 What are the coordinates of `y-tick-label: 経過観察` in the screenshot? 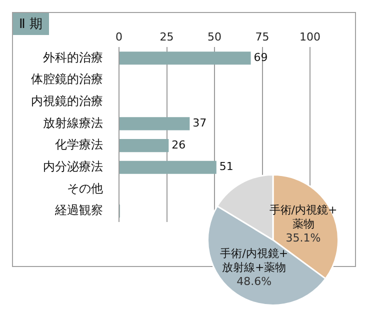 It's located at (78, 210).